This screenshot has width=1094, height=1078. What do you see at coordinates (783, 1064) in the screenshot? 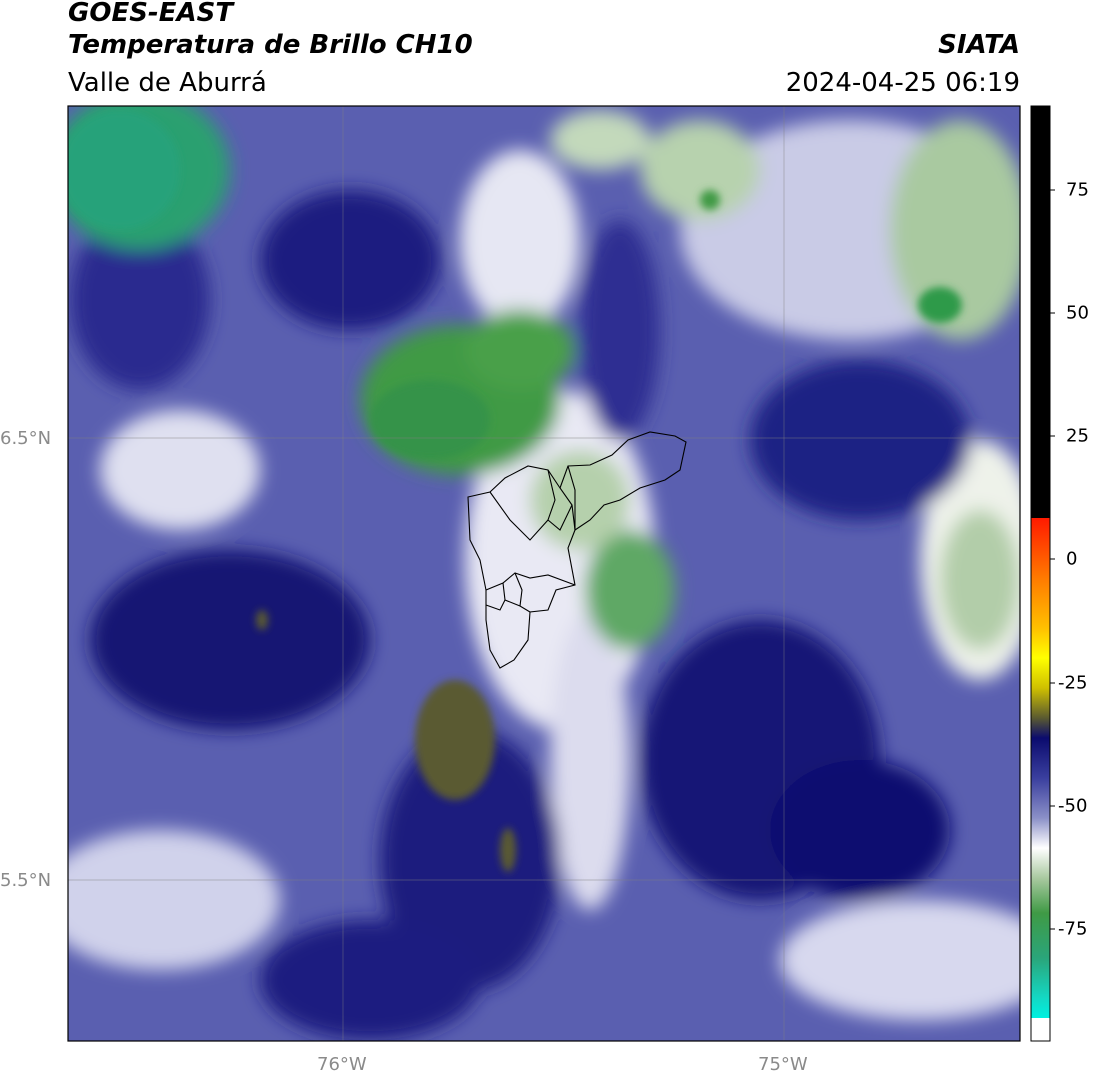
I see `lon-label-75w: 75°W` at bounding box center [783, 1064].